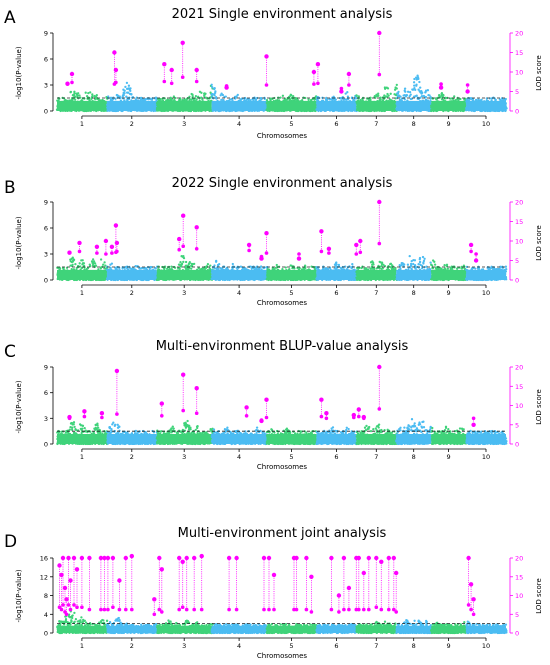 The height and width of the screenshot is (665, 550). I want to click on y-tick-label-right: 15, so click(519, 387).